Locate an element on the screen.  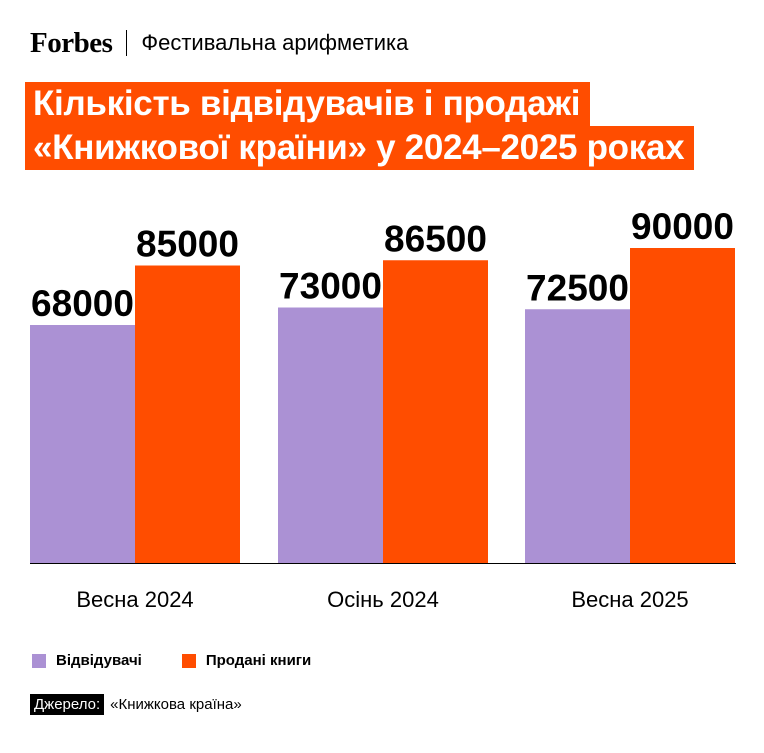
data-label-visitors-1: 73000 is located at coordinates (330, 286).